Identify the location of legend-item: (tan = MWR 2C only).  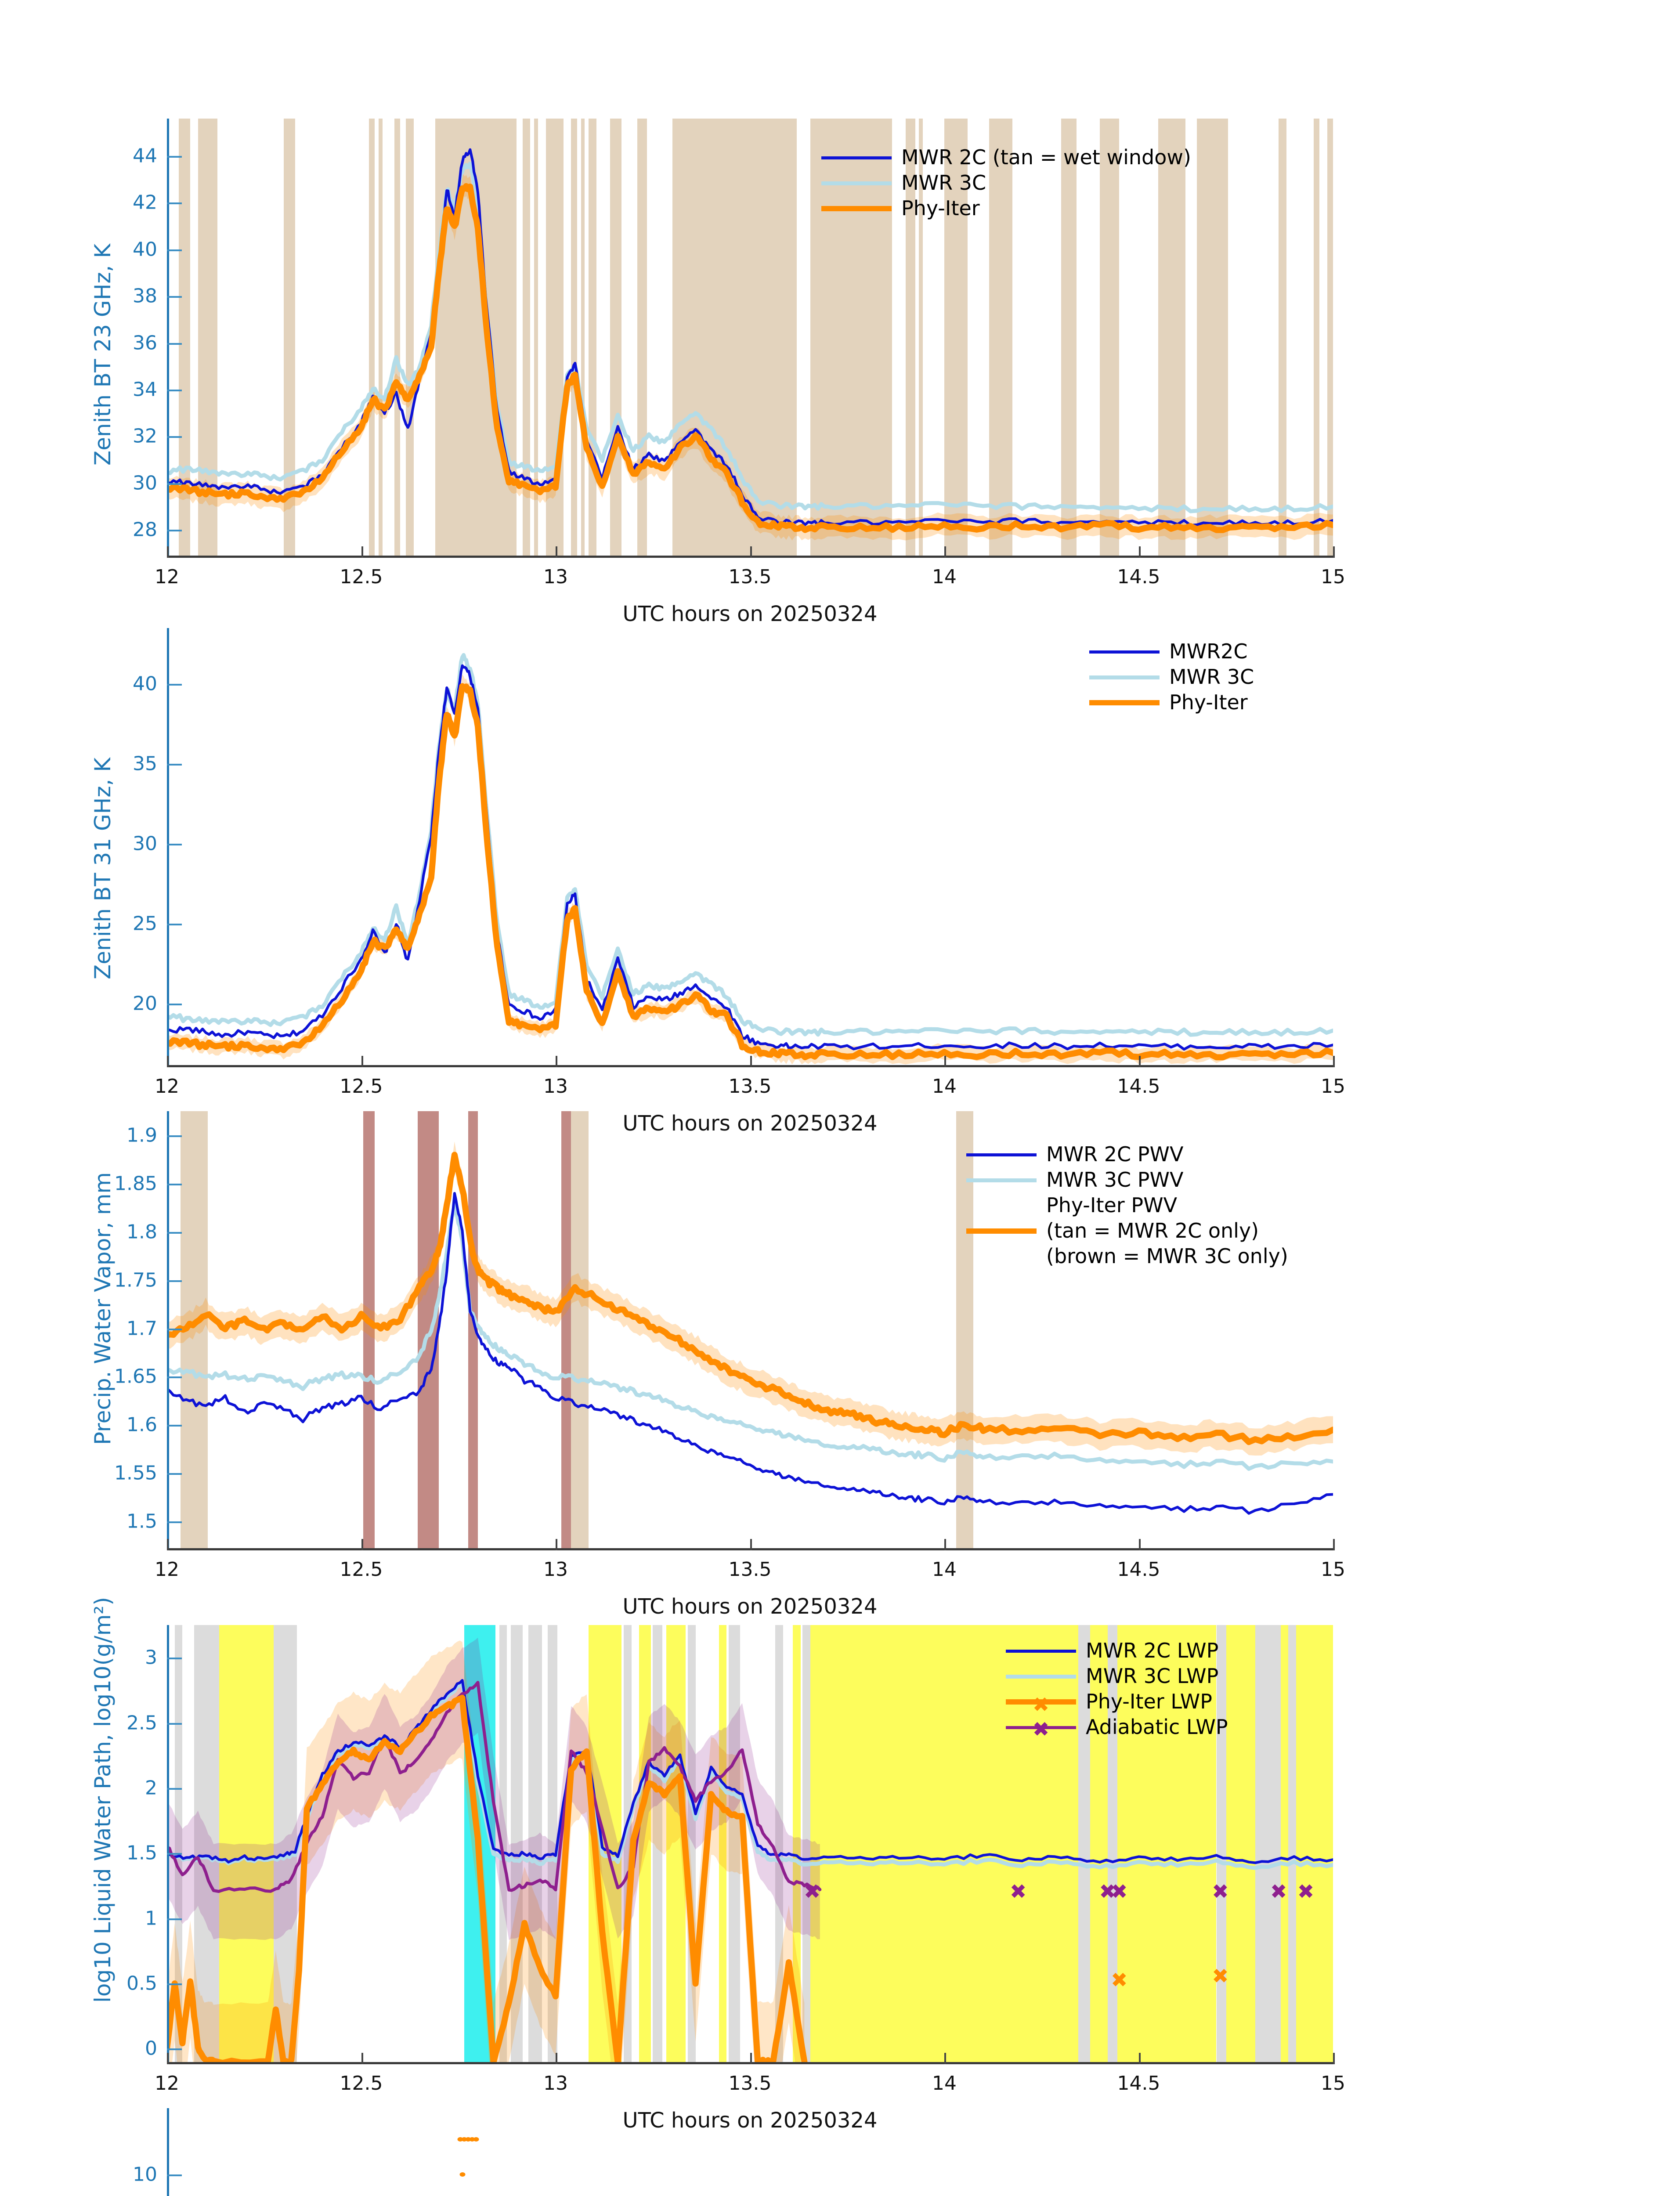
(1127, 1231).